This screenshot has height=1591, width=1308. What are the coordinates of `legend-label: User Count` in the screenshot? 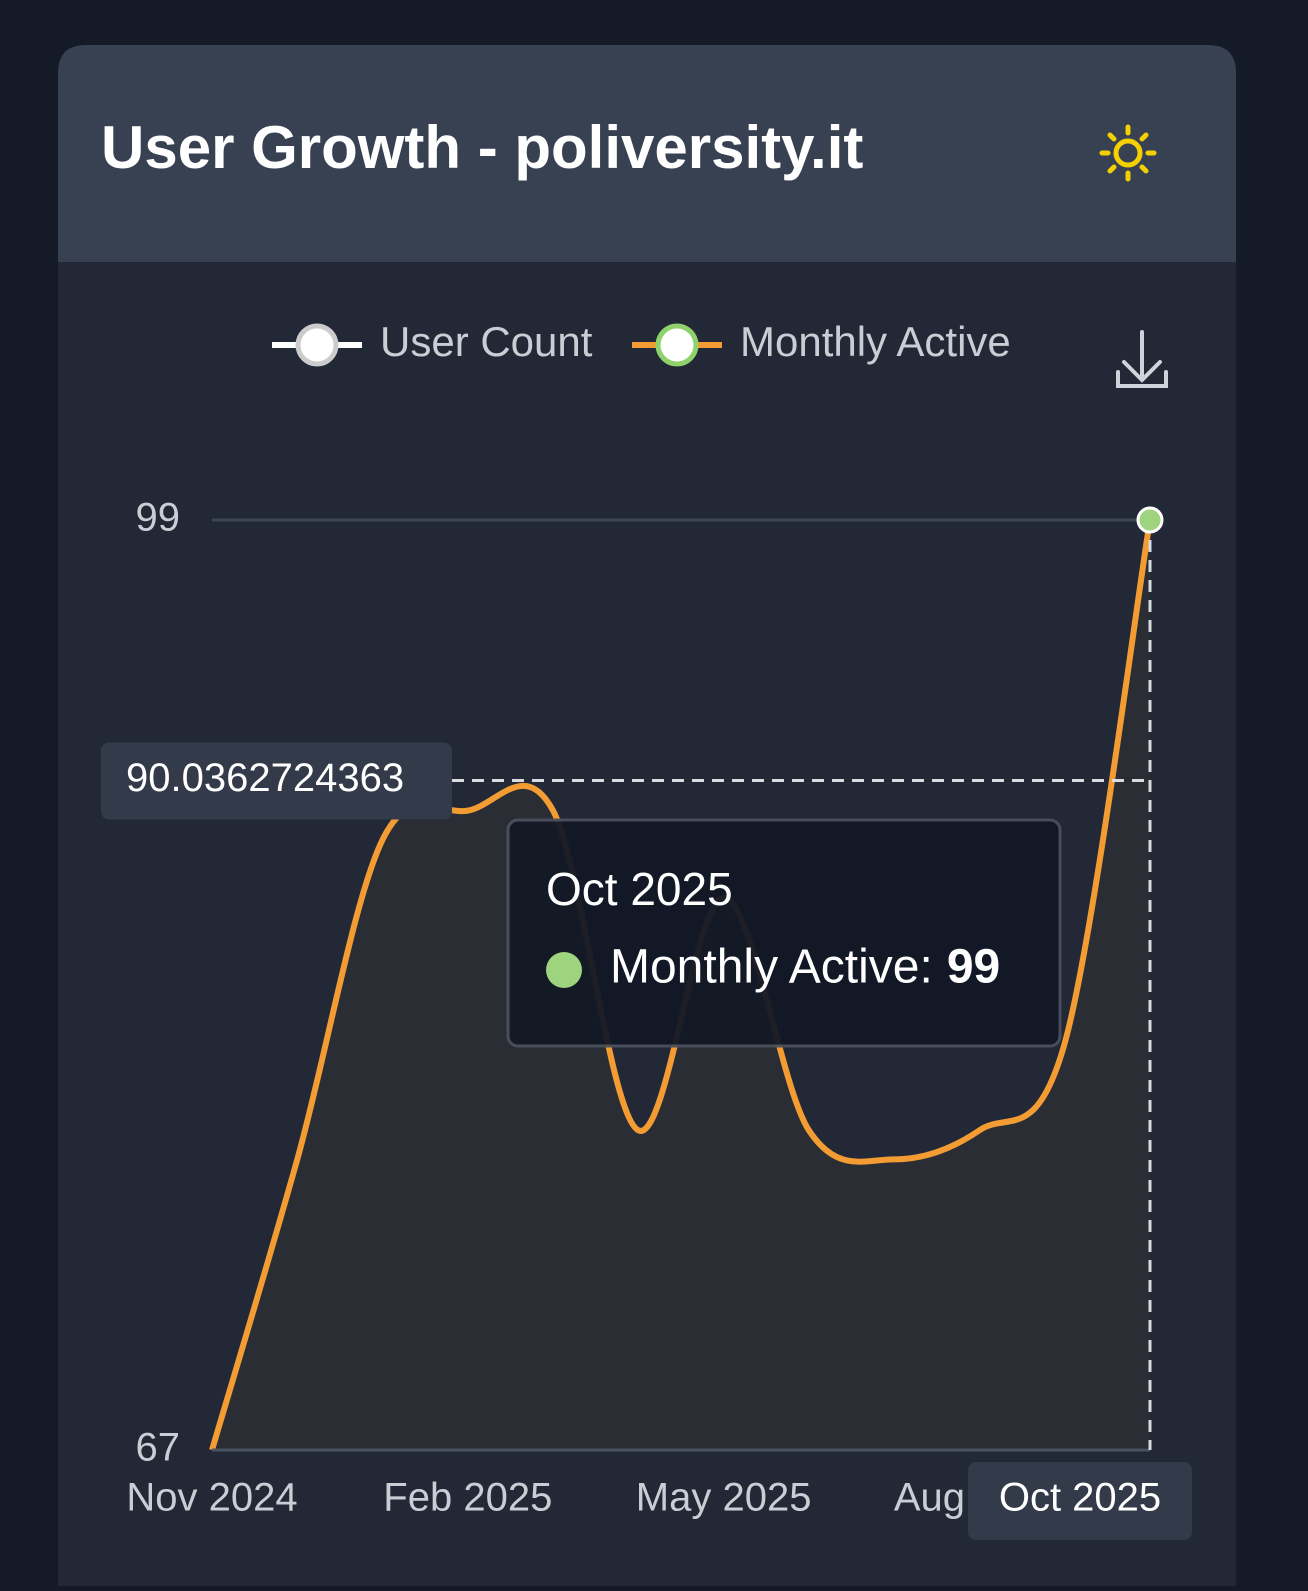 It's located at (486, 341).